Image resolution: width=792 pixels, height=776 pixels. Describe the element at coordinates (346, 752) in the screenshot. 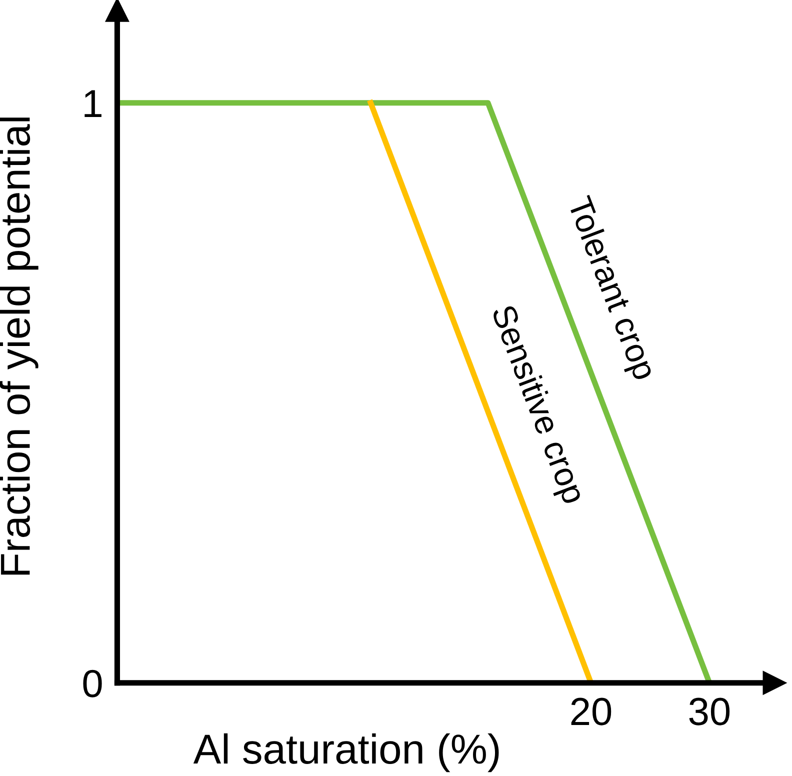

I see `x-axis-title: Al saturation (%)` at that location.